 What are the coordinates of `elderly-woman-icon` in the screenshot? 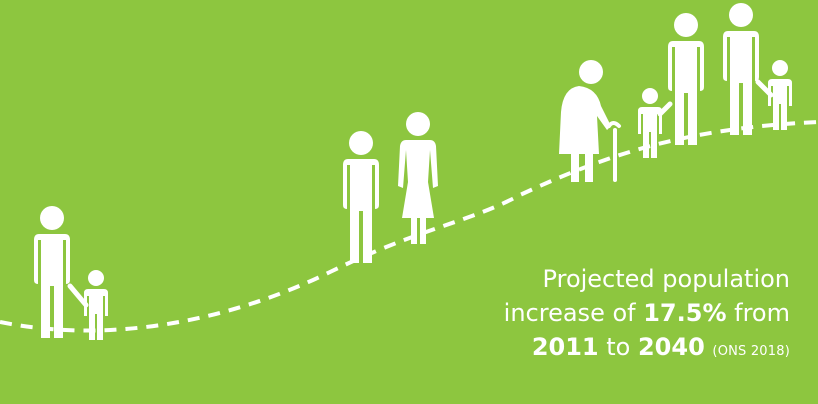 It's located at (589, 121).